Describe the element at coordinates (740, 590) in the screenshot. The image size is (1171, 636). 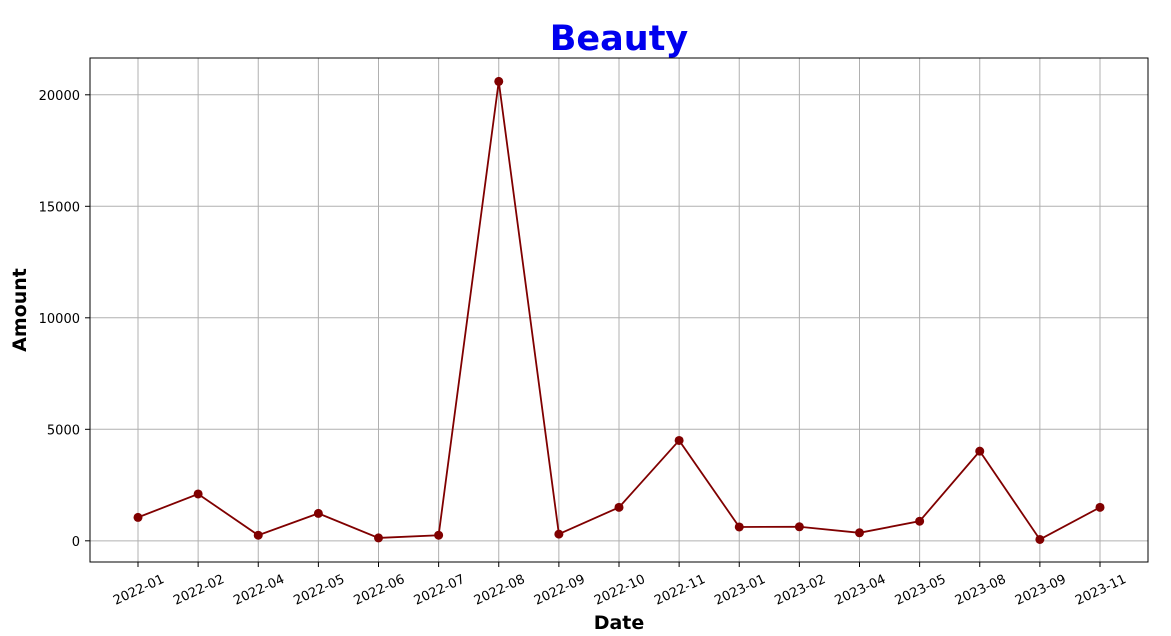
I see `x-tick-label: 2023-01` at that location.